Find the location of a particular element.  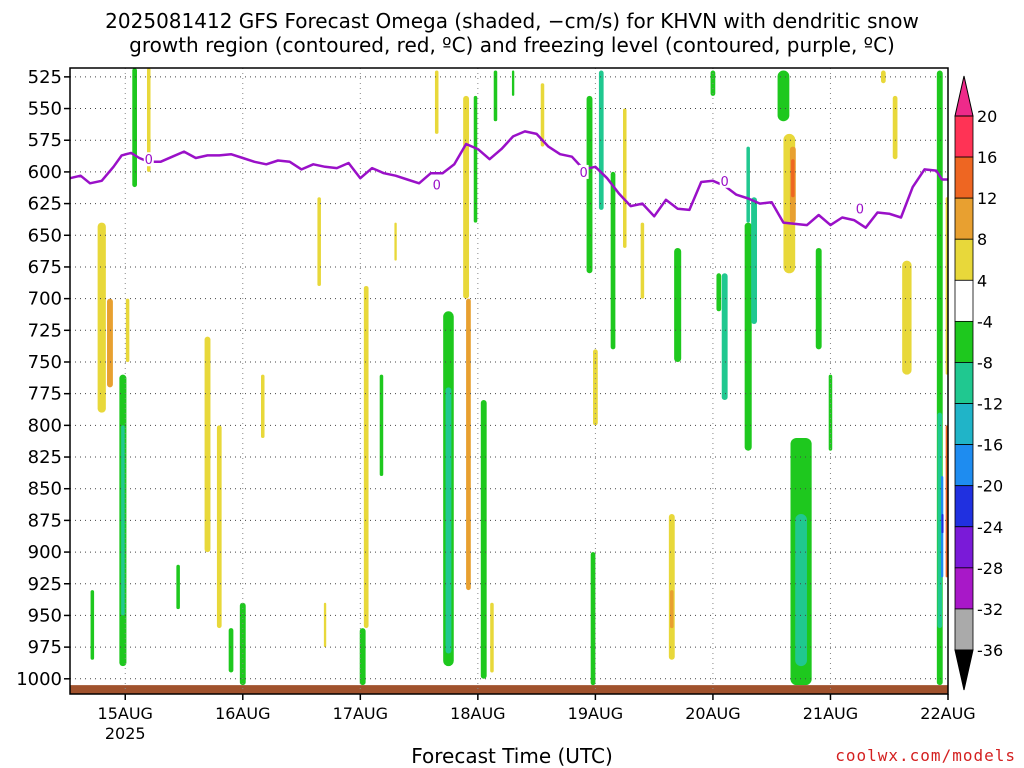

y-tick-label-9: 750 is located at coordinates (45, 362).